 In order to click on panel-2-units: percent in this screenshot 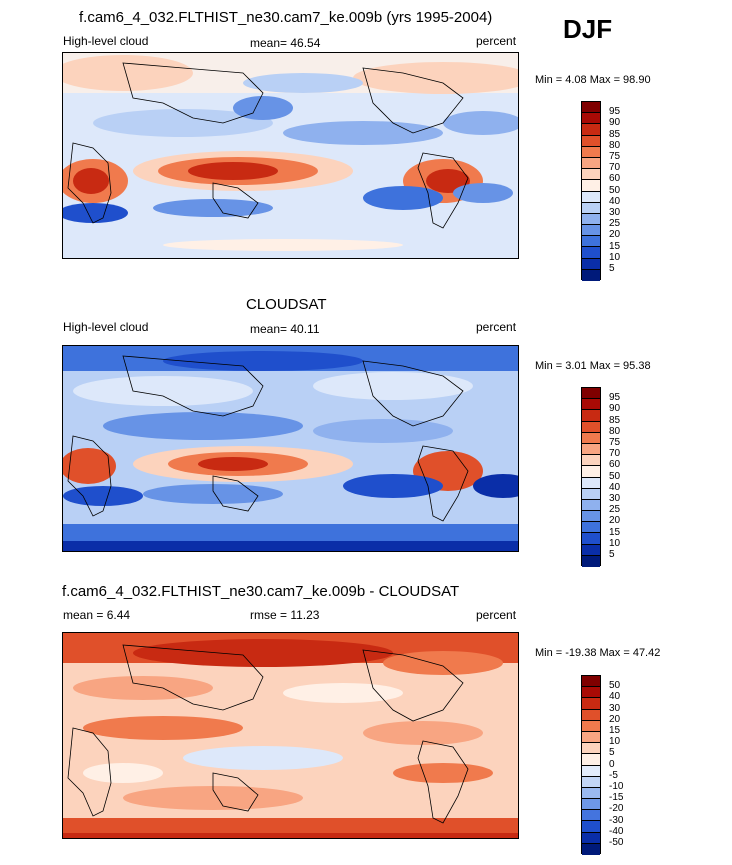, I will do `click(496, 327)`.